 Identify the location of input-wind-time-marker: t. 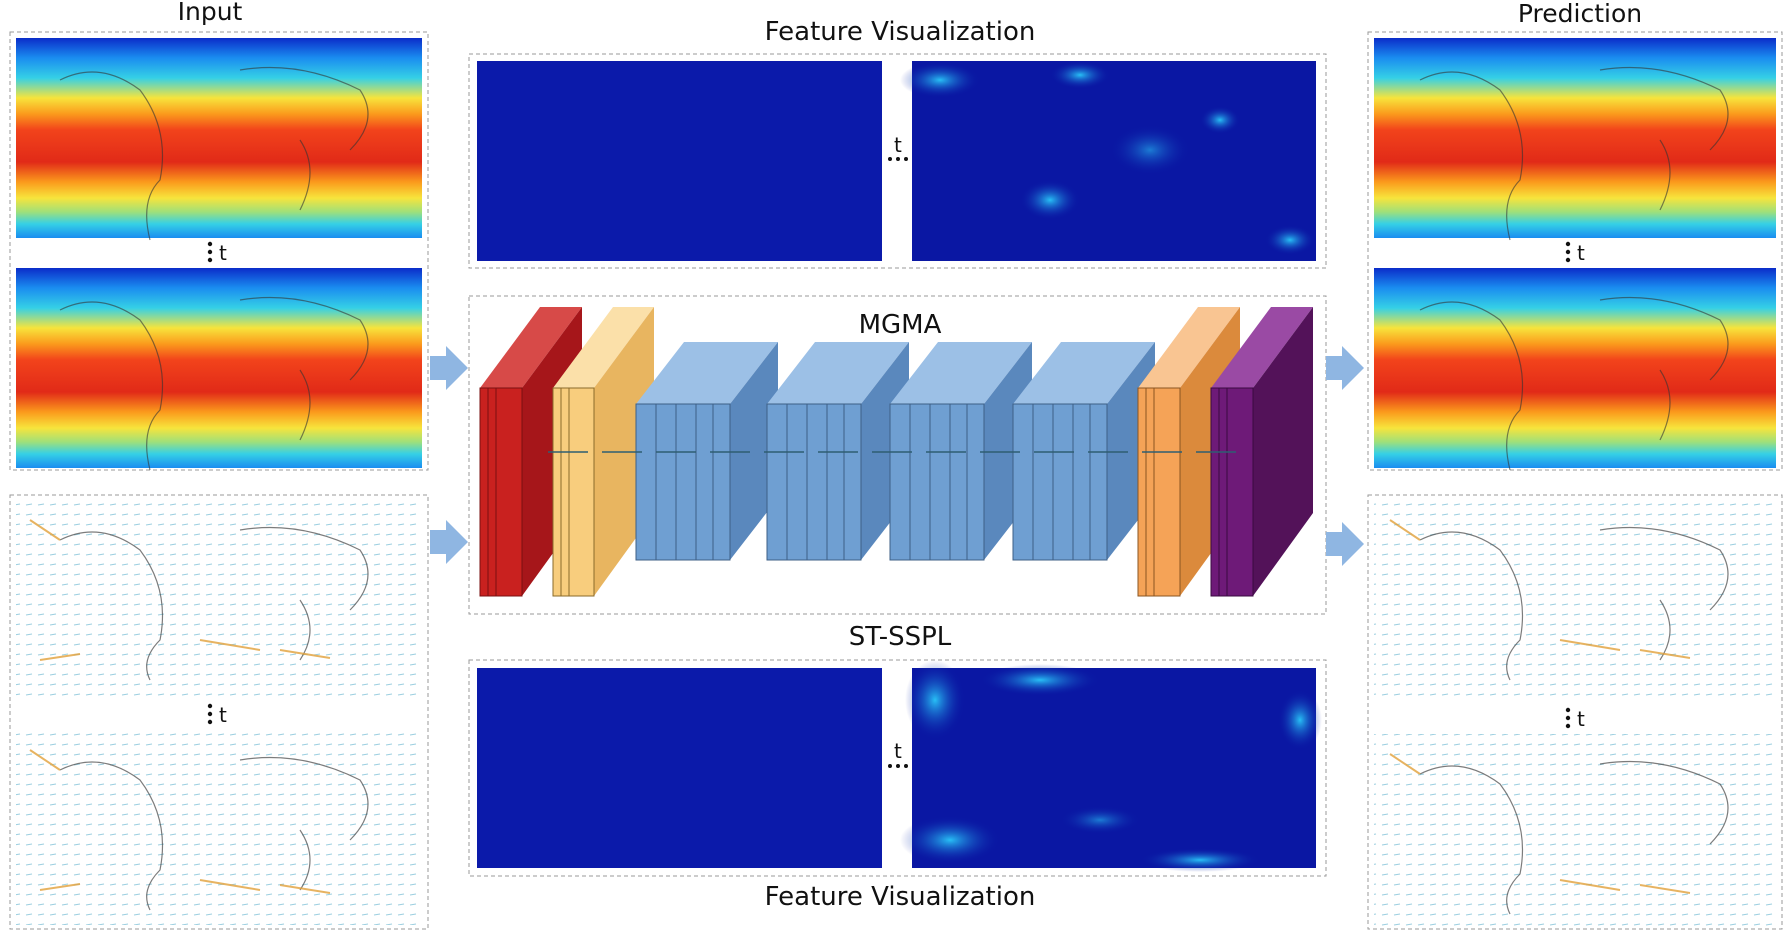
(223, 715).